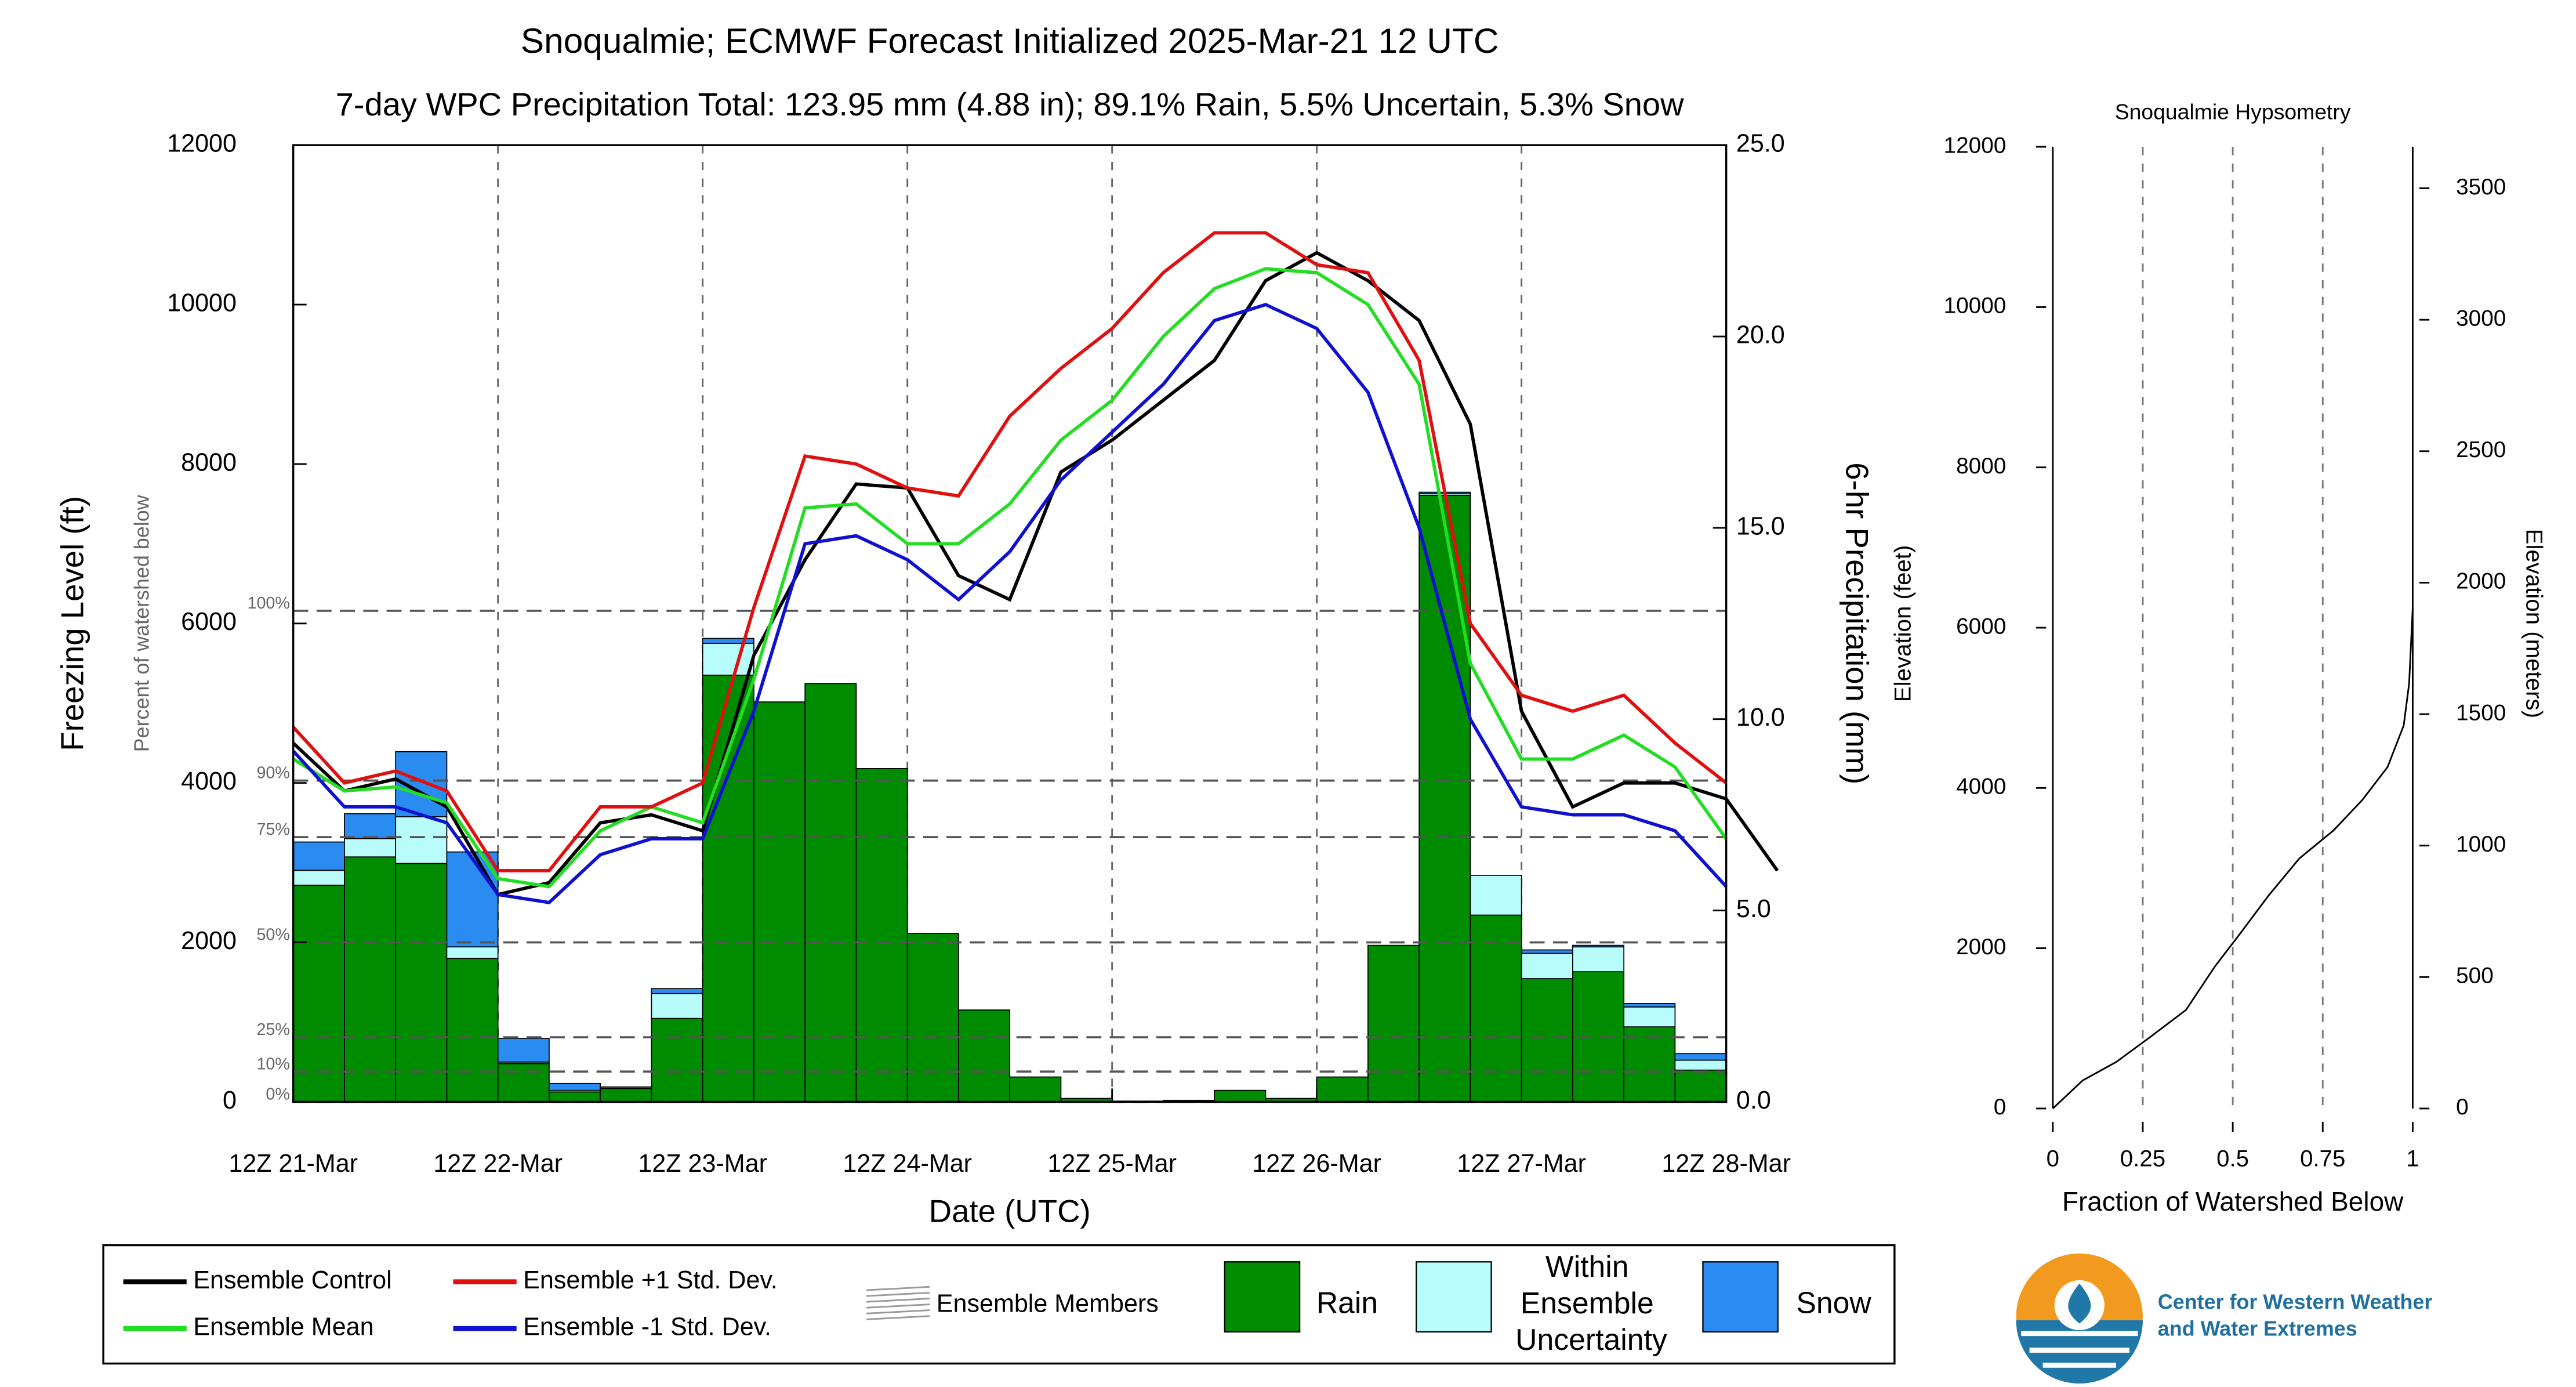 The height and width of the screenshot is (1387, 2576). What do you see at coordinates (2233, 858) in the screenshot?
I see `hypsometry-curve` at bounding box center [2233, 858].